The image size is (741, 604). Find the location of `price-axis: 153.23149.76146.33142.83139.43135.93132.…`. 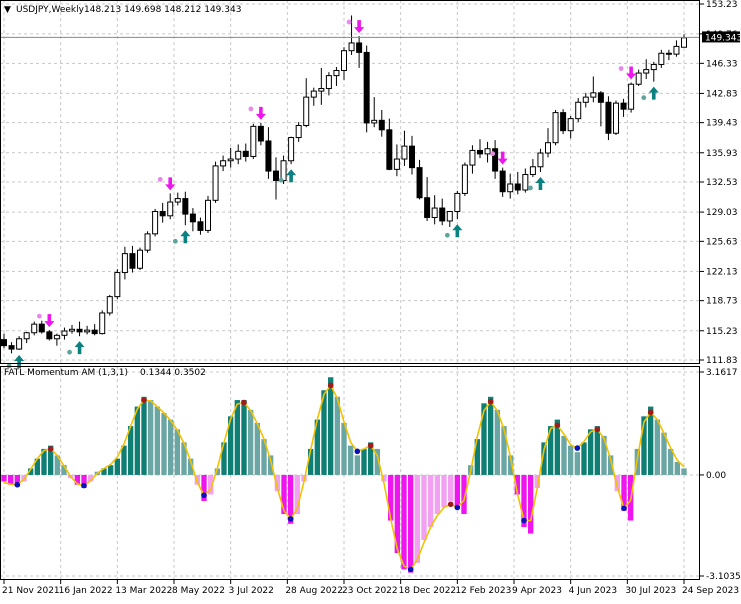

price-axis: 153.23149.76146.33142.83139.43135.93132.… is located at coordinates (719, 183).